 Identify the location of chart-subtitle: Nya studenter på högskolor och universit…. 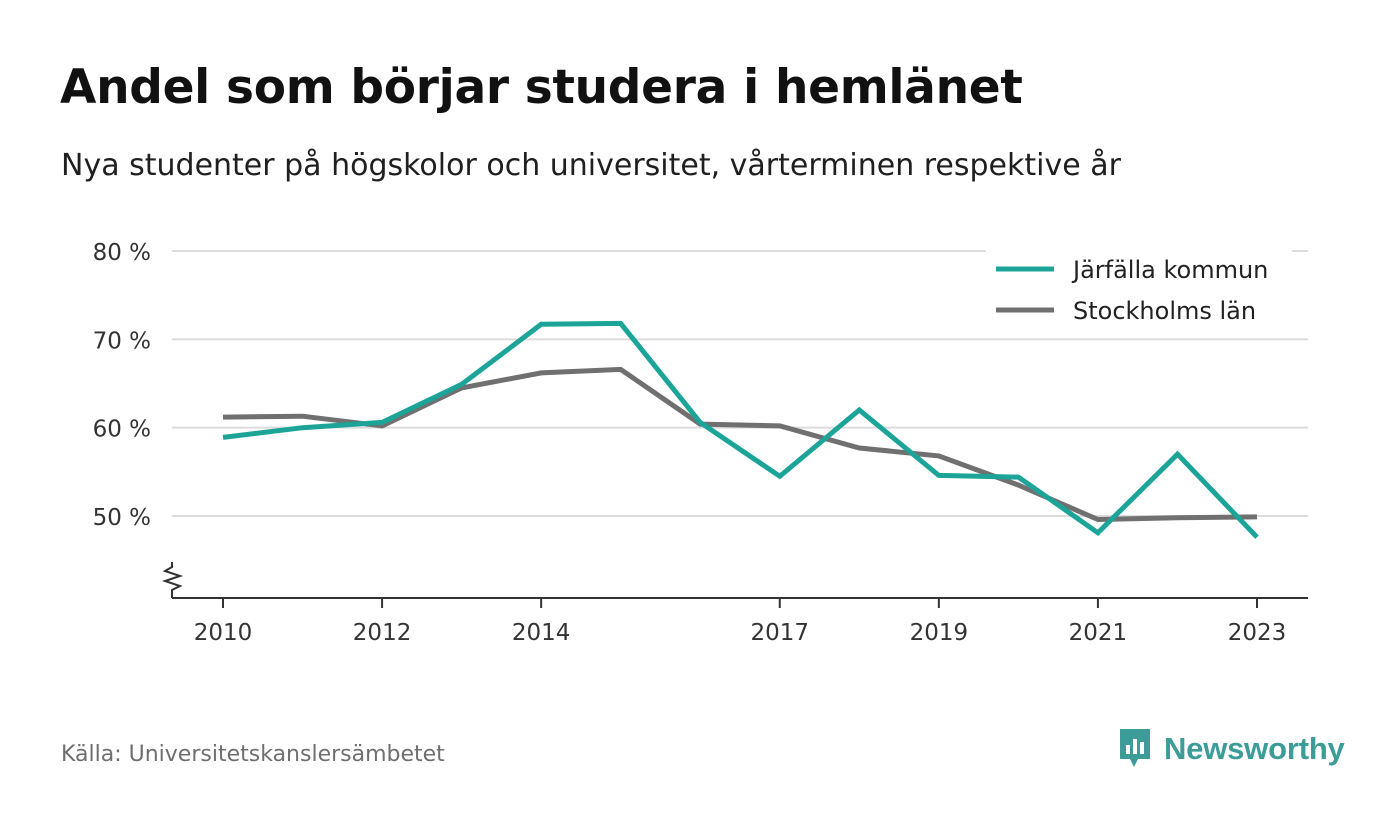
(591, 165).